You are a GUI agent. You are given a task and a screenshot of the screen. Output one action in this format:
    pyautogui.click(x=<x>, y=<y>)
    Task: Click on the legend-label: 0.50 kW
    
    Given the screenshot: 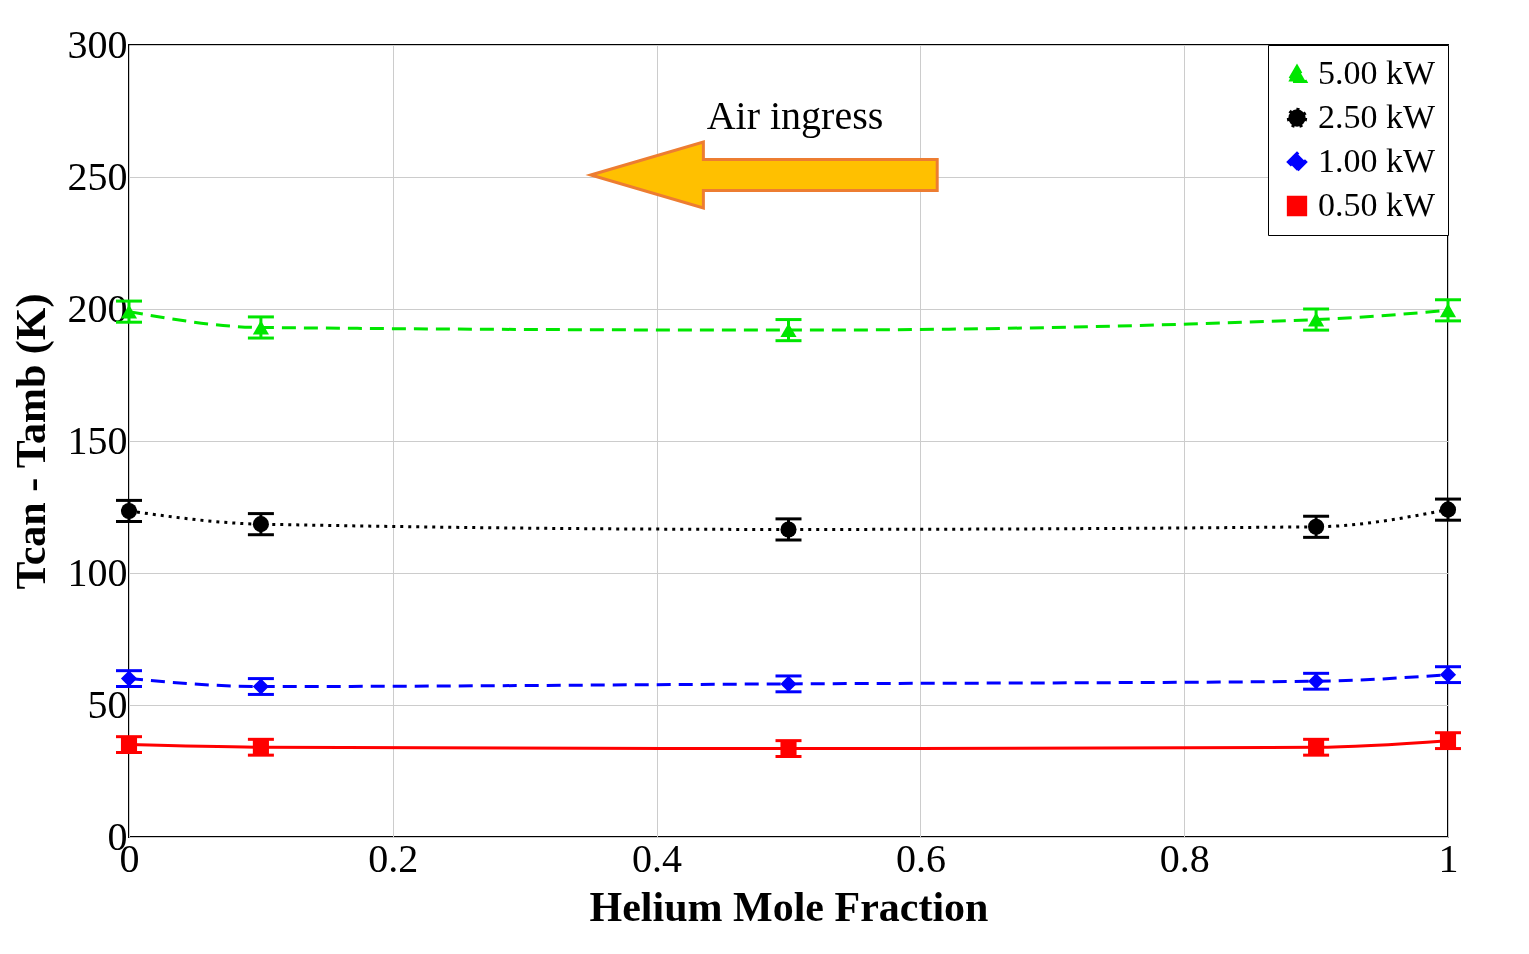 What is the action you would take?
    pyautogui.click(x=1377, y=204)
    